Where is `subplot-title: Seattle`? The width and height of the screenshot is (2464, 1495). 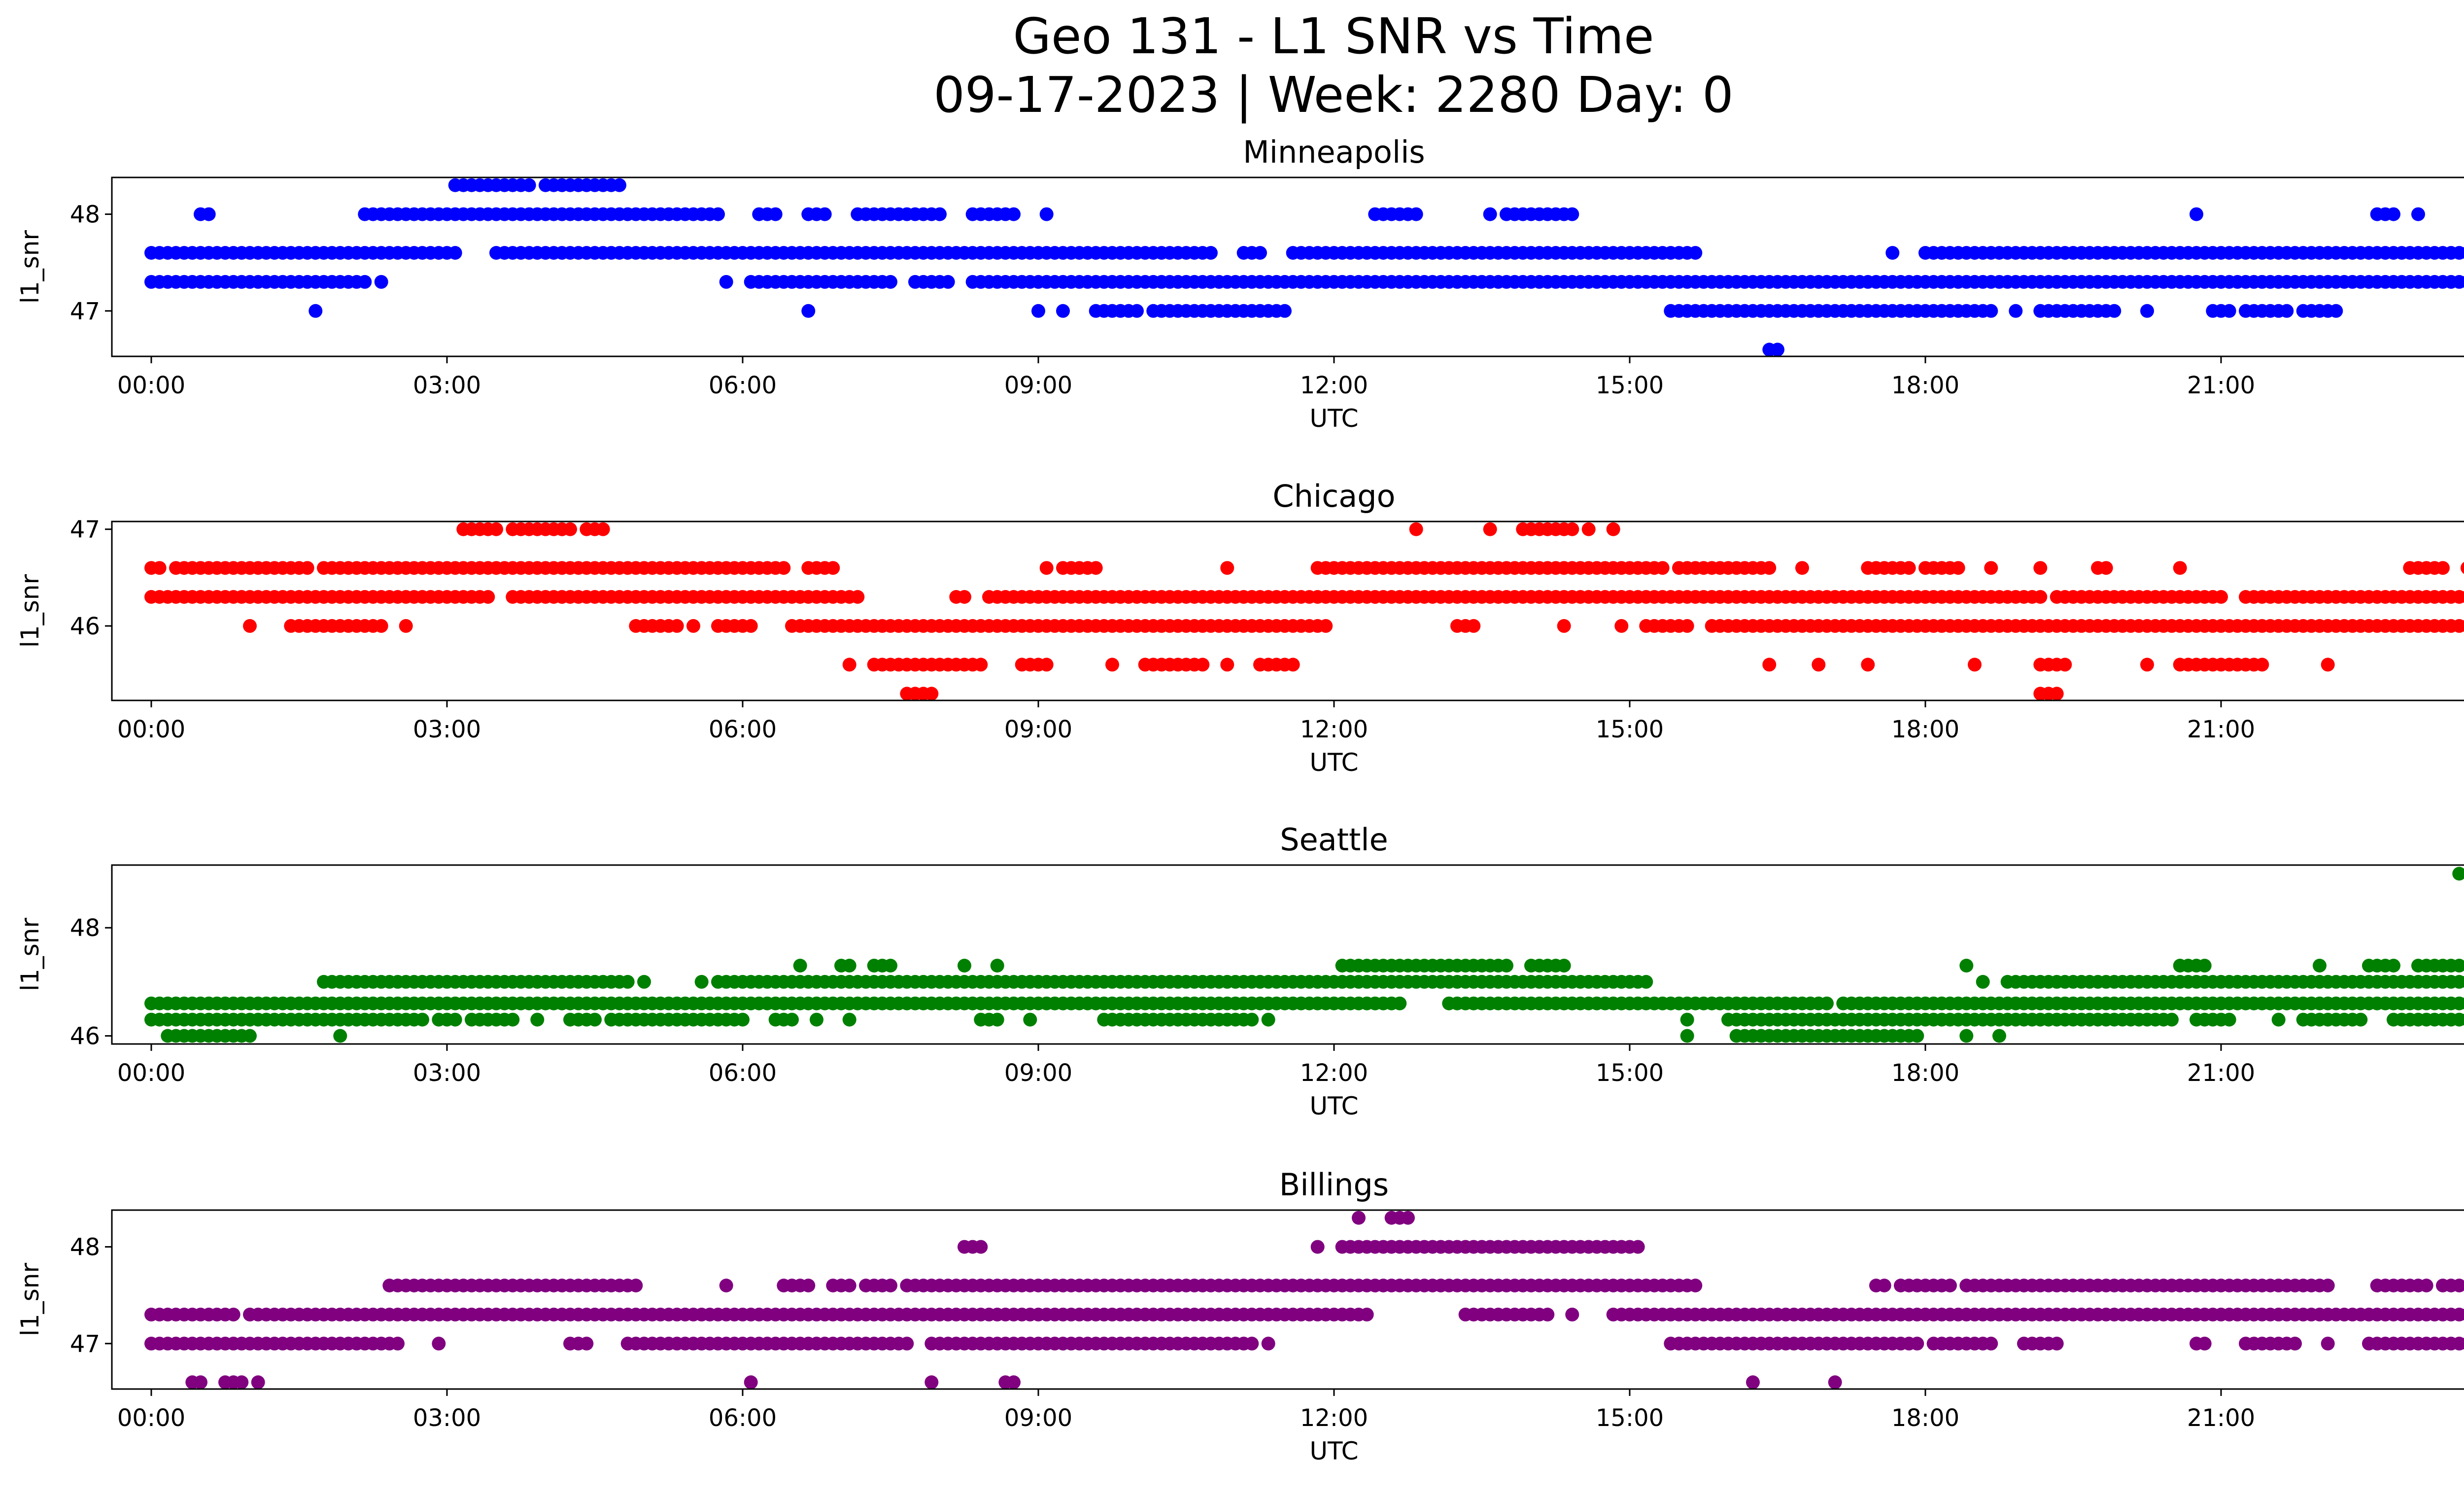 subplot-title: Seattle is located at coordinates (1334, 840).